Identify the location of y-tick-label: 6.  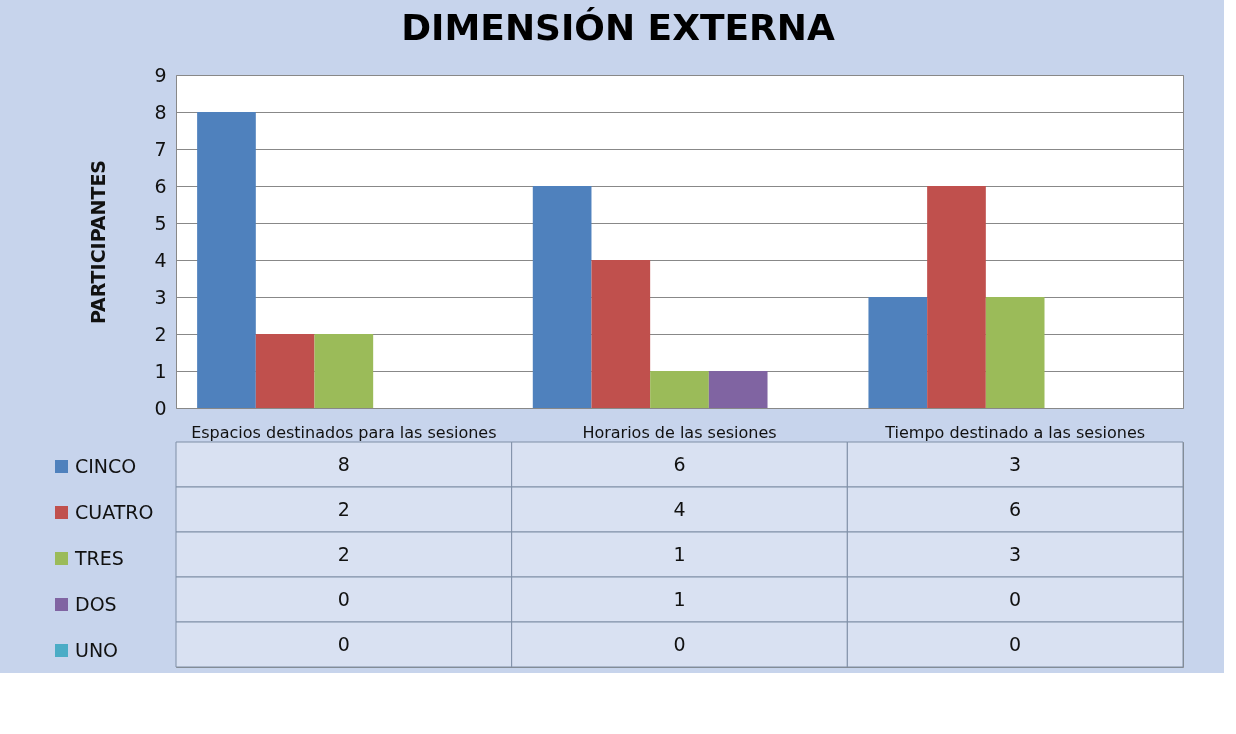
(160, 185).